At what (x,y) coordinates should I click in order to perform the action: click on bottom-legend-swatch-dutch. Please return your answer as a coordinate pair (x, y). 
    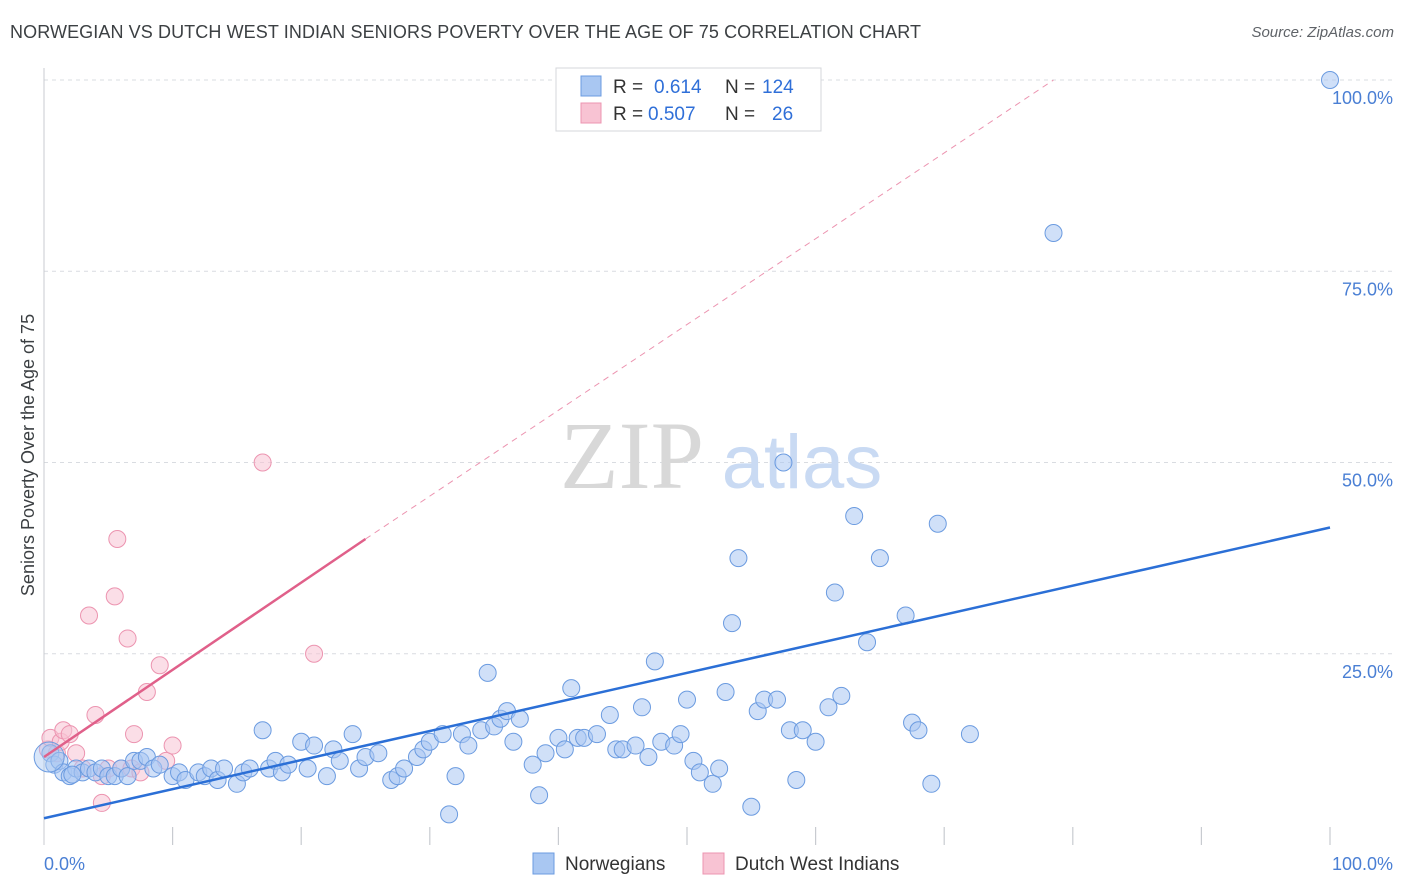
    Looking at the image, I should click on (713, 863).